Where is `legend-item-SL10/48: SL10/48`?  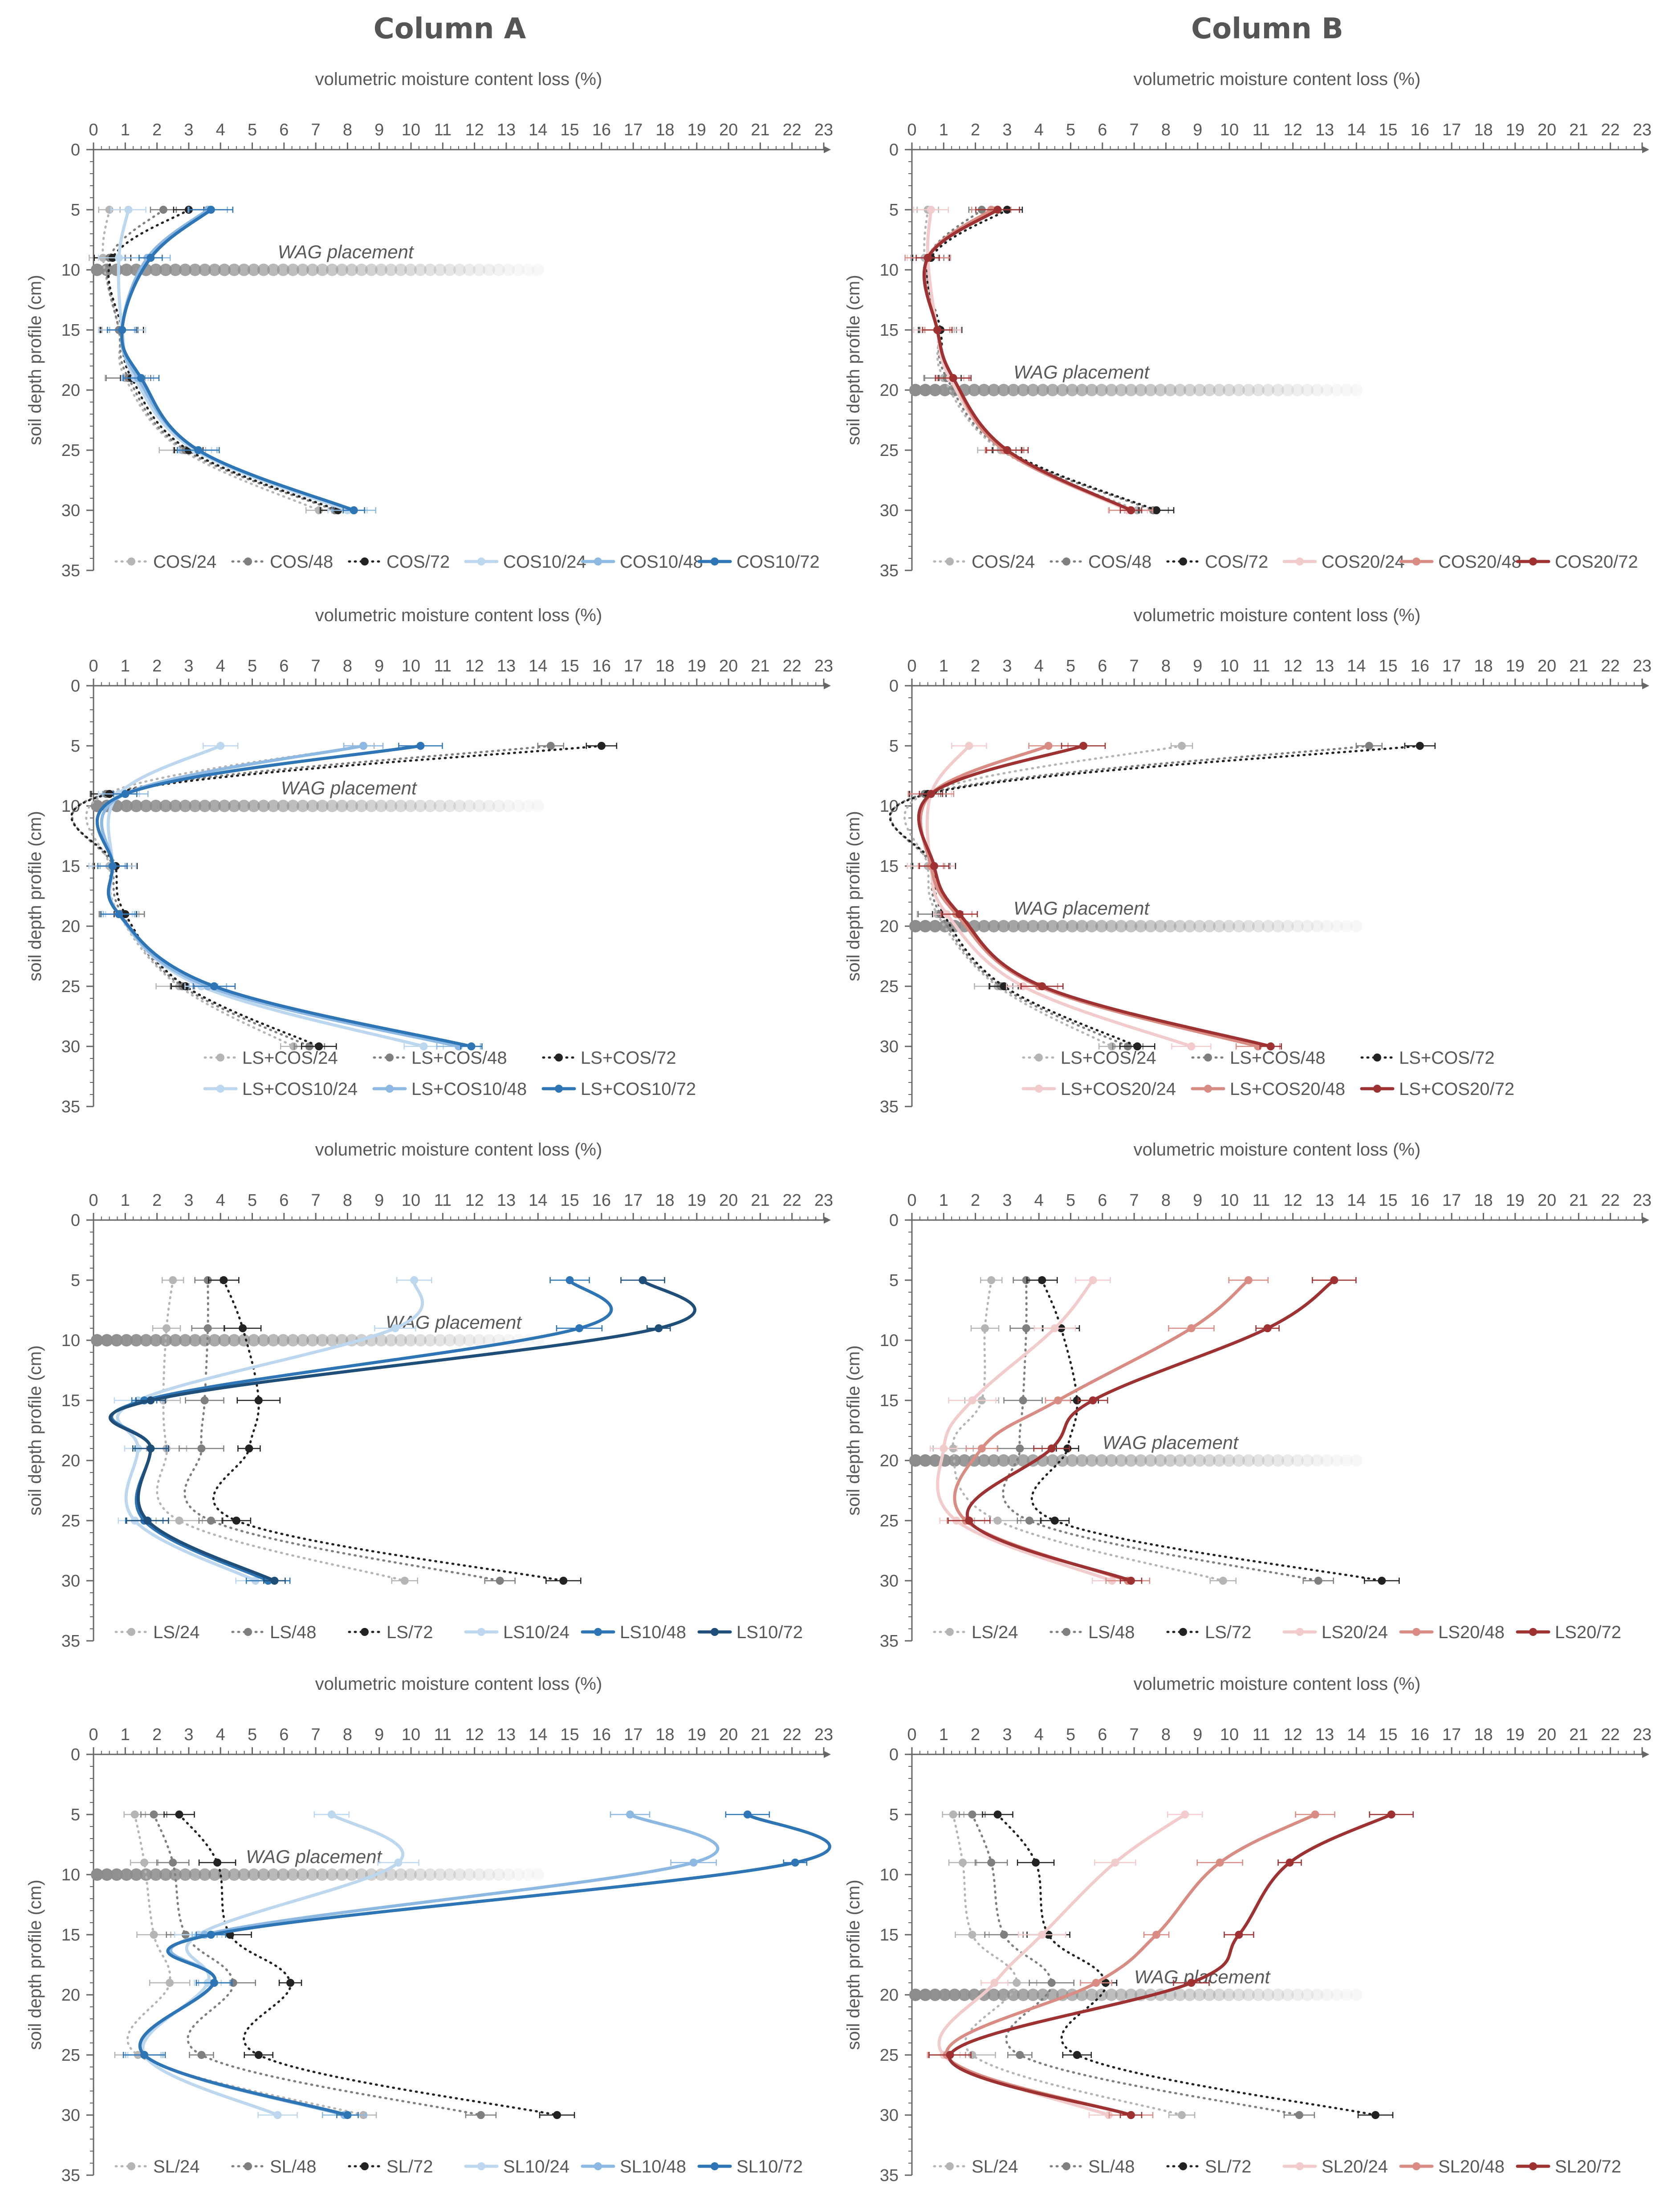 legend-item-SL10/48: SL10/48 is located at coordinates (633, 2167).